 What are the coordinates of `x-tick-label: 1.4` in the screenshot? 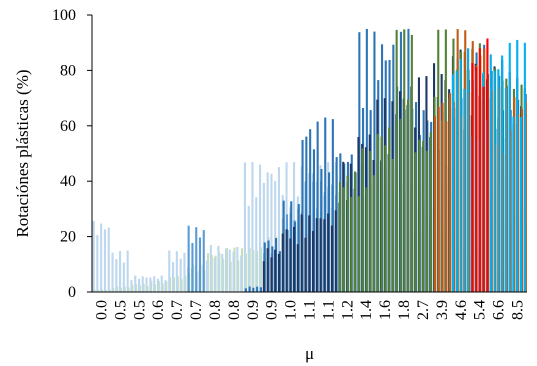 It's located at (366, 310).